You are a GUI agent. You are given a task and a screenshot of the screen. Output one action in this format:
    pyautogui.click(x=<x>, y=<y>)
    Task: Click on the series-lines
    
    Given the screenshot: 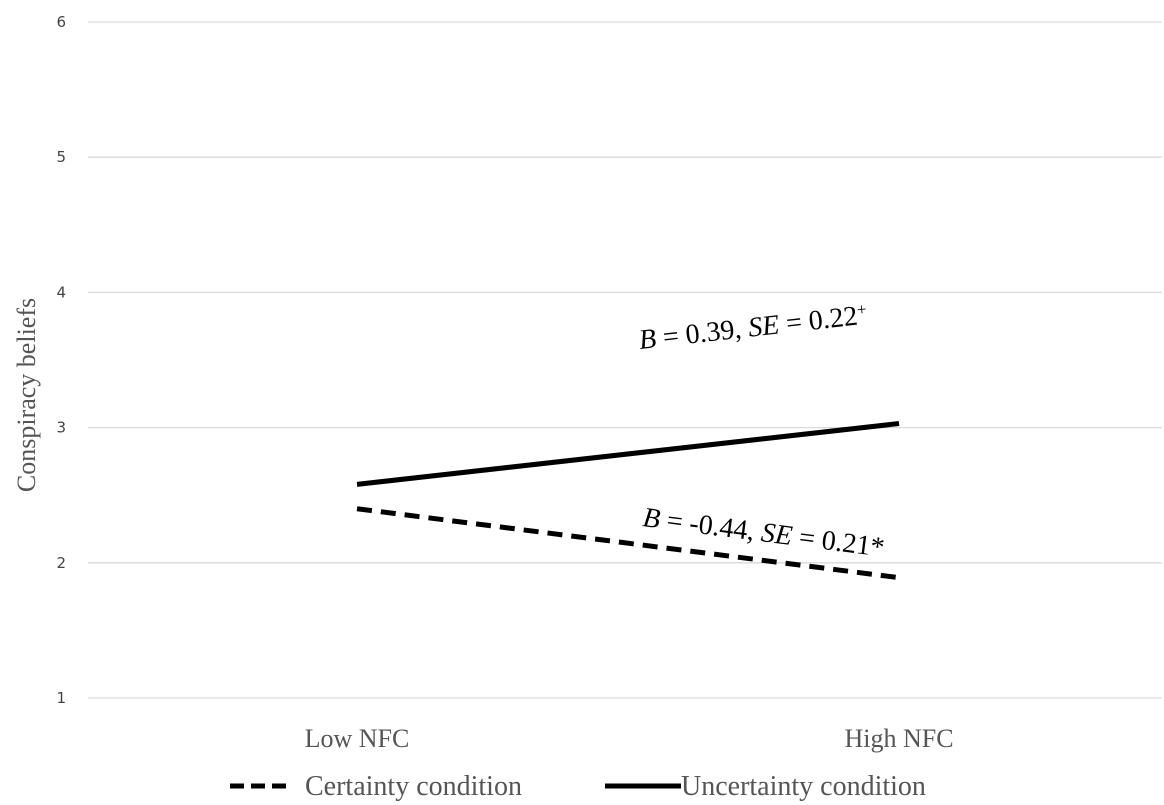 What is the action you would take?
    pyautogui.click(x=628, y=501)
    